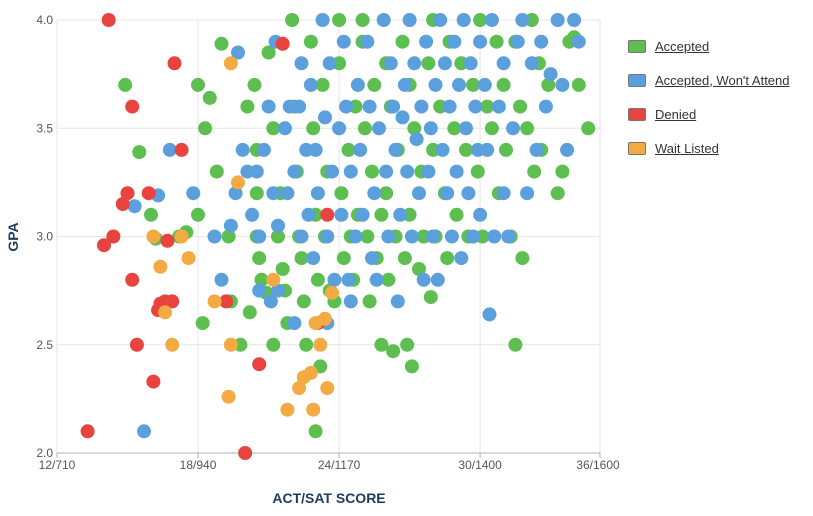 The image size is (813, 516). What do you see at coordinates (44, 453) in the screenshot?
I see `y-tick-label: 2.0` at bounding box center [44, 453].